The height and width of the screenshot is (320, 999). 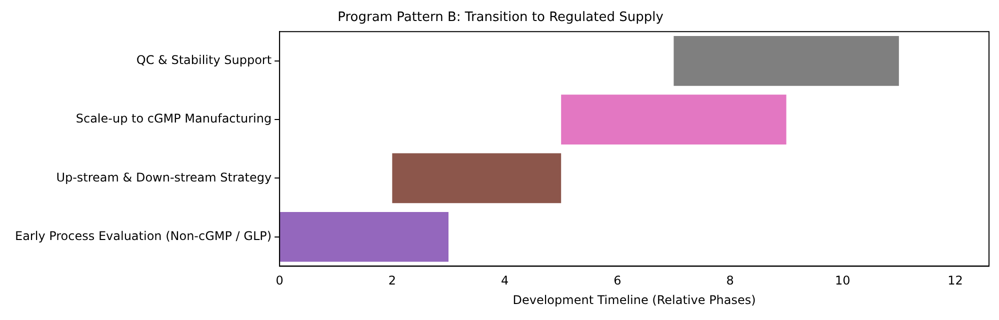 What do you see at coordinates (204, 60) in the screenshot?
I see `y-tick-label: QC & Stability Support` at bounding box center [204, 60].